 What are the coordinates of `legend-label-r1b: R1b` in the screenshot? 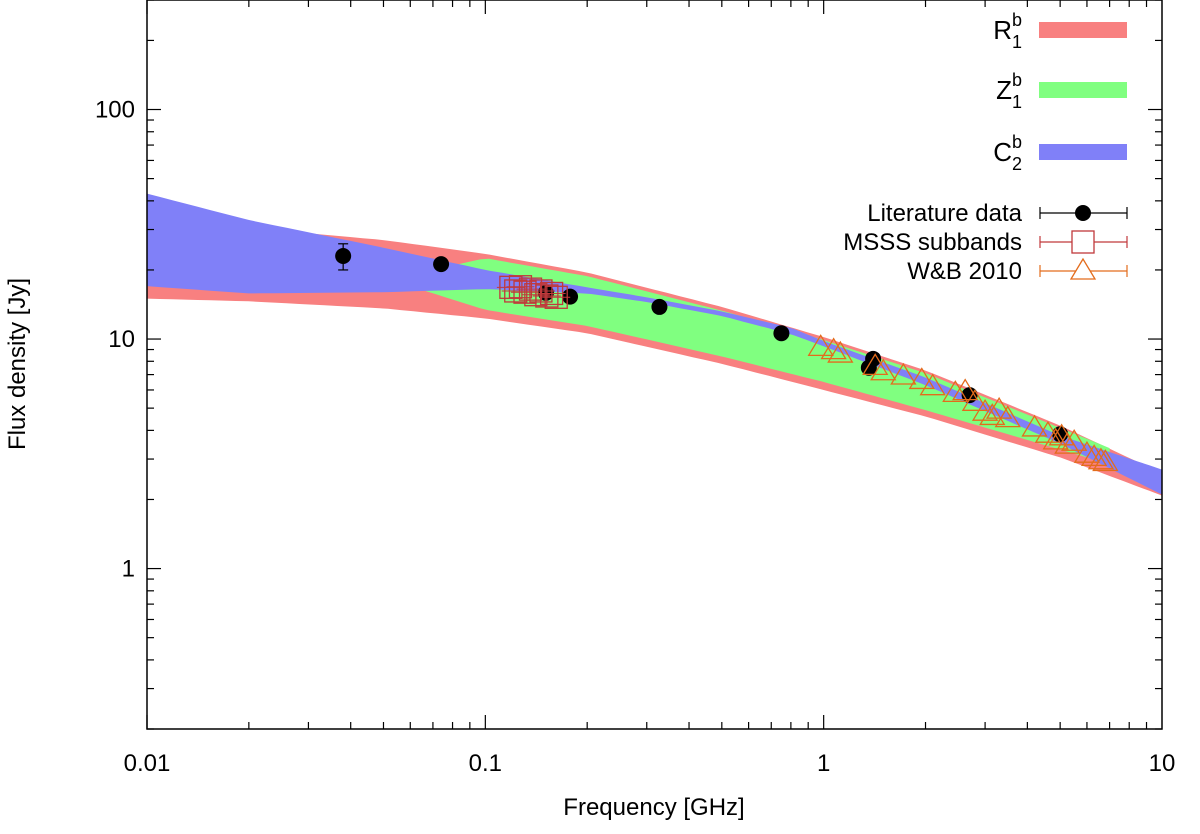 It's located at (1007, 31).